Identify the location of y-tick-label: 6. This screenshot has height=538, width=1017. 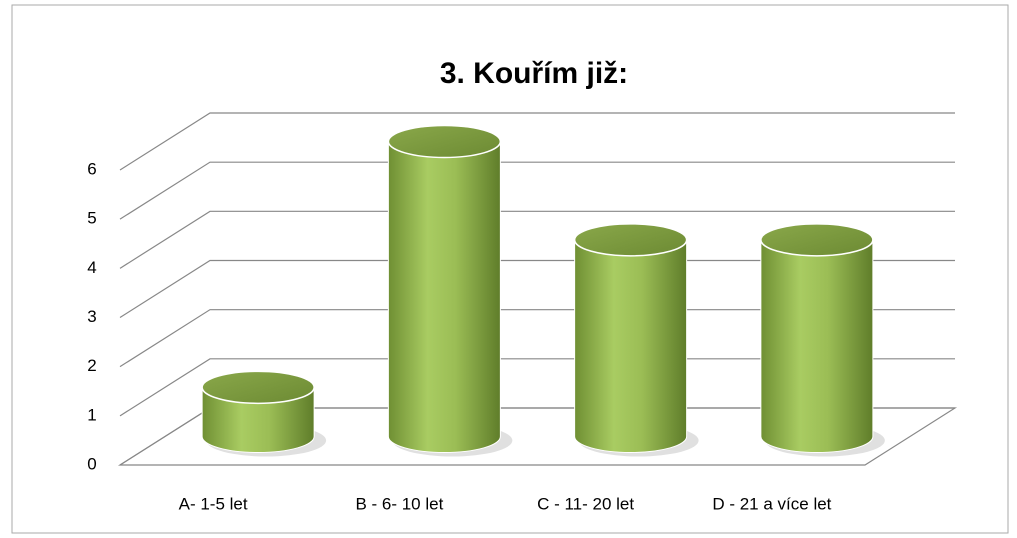
(91, 168).